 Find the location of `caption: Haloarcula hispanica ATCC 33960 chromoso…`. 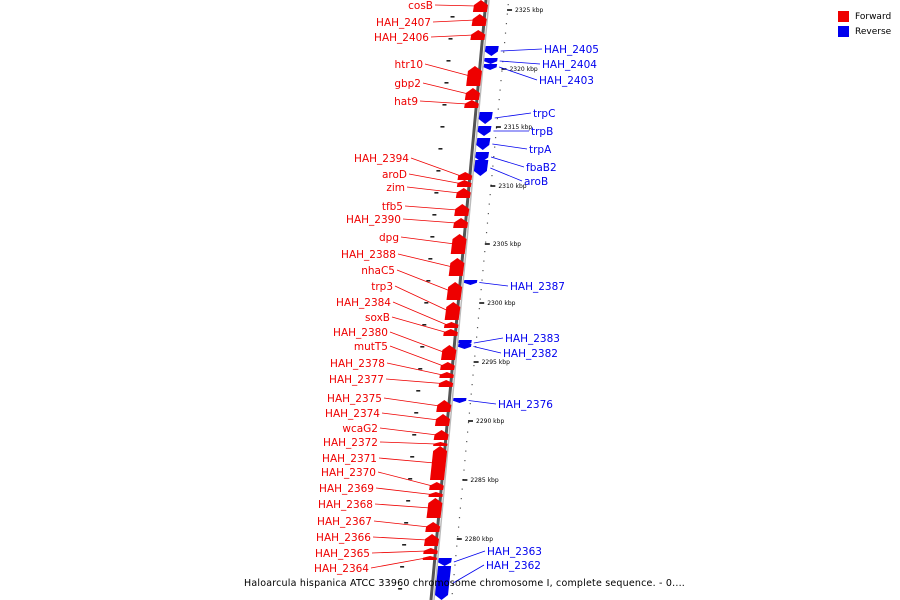

caption: Haloarcula hispanica ATCC 33960 chromoso… is located at coordinates (465, 583).